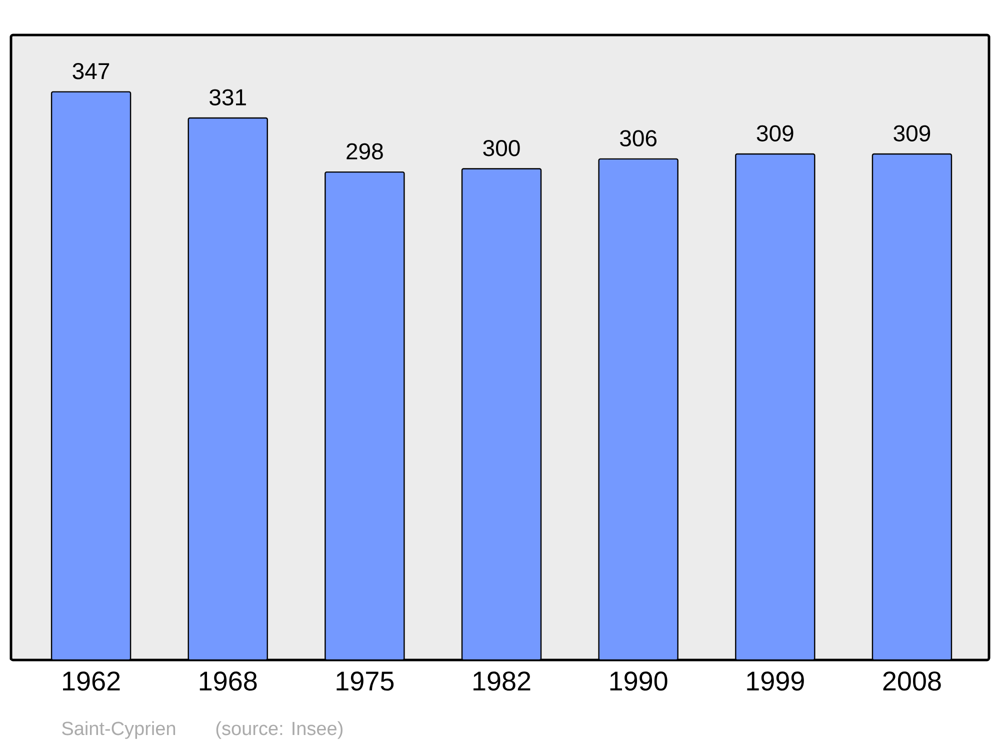  Describe the element at coordinates (501, 148) in the screenshot. I see `data-label: 300` at that location.